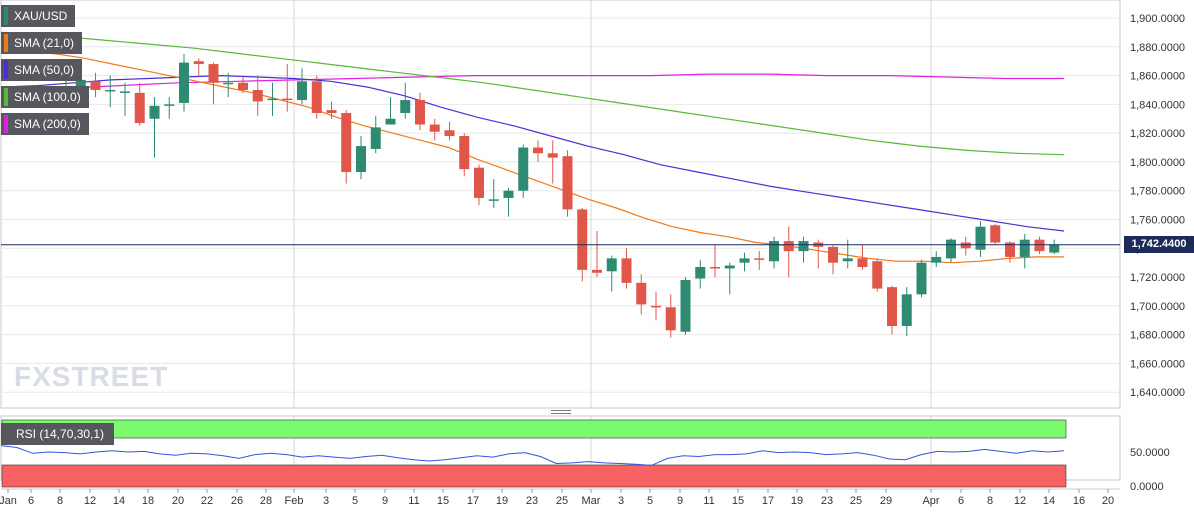 The image size is (1194, 518). What do you see at coordinates (58, 434) in the screenshot?
I see `rsi-legend-label: RSI (14,70,30,1)` at bounding box center [58, 434].